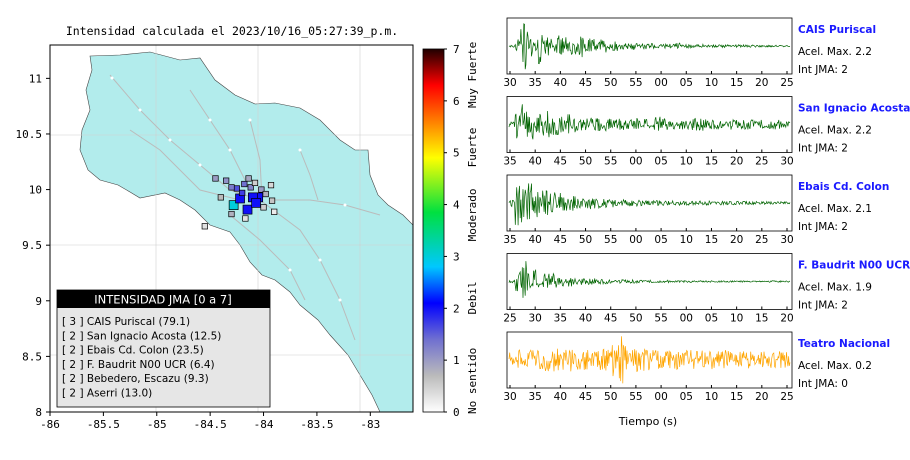 Image resolution: width=910 pixels, height=460 pixels. Describe the element at coordinates (472, 381) in the screenshot. I see `colorbar-label-0: No sentido` at that location.